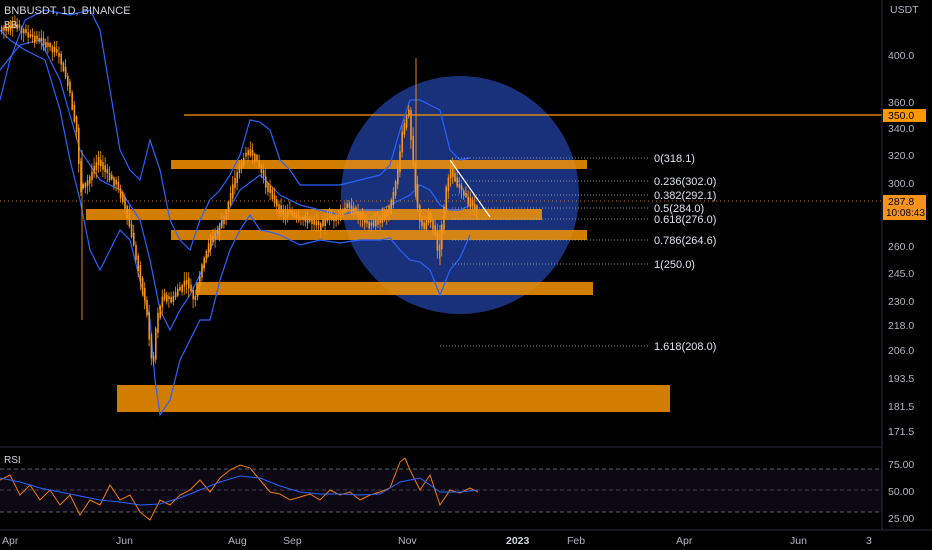 This screenshot has height=550, width=932. What do you see at coordinates (901, 492) in the screenshot?
I see `rsi-axis-ticks: 75.00 50.00 25.00` at bounding box center [901, 492].